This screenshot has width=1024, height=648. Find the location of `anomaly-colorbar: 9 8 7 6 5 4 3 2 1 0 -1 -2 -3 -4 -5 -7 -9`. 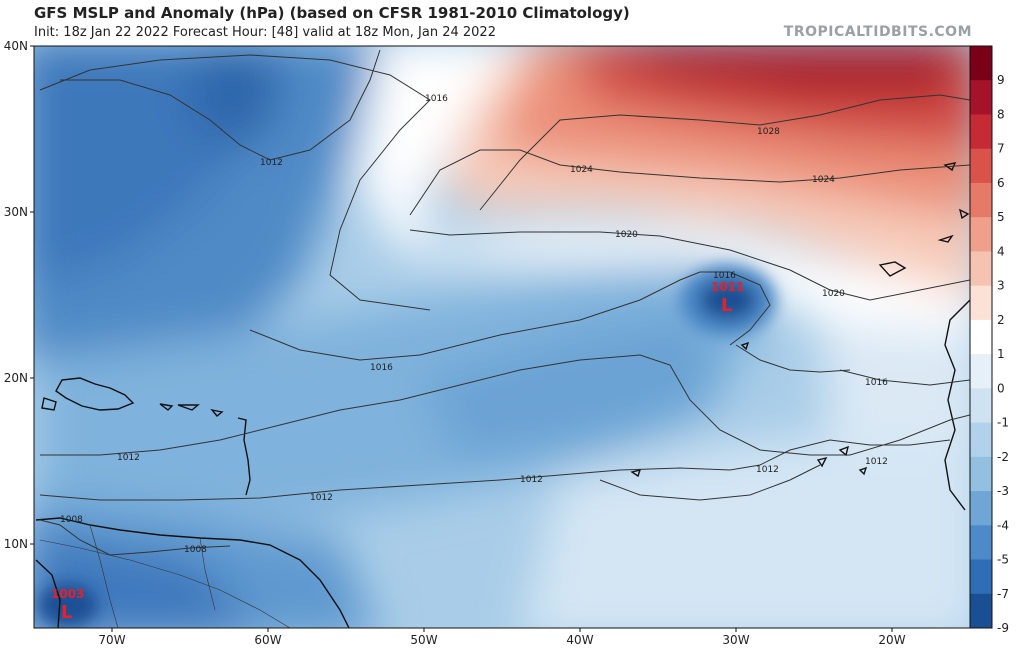

anomaly-colorbar: 9 8 7 6 5 4 3 2 1 0 -1 -2 -3 -4 -5 -7 -9 is located at coordinates (989, 340).